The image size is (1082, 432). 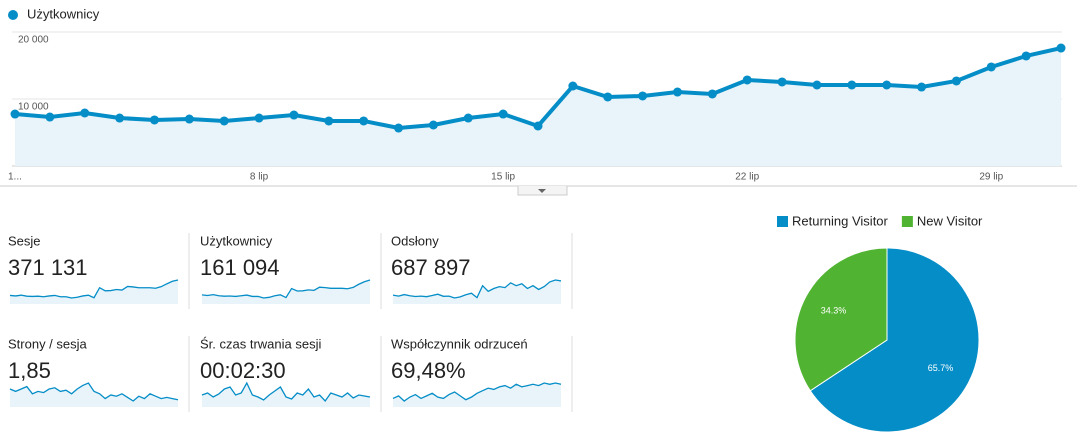 What do you see at coordinates (33, 107) in the screenshot?
I see `y-tick-label: 10 000` at bounding box center [33, 107].